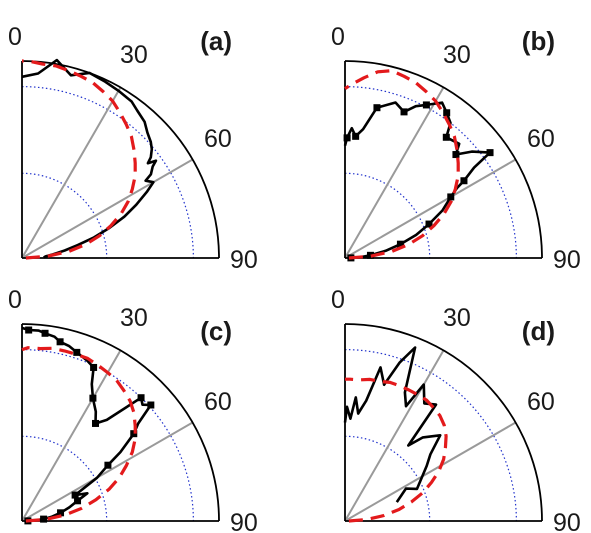 This screenshot has width=591, height=533. Describe the element at coordinates (216, 41) in the screenshot. I see `panel-label: (a)` at that location.